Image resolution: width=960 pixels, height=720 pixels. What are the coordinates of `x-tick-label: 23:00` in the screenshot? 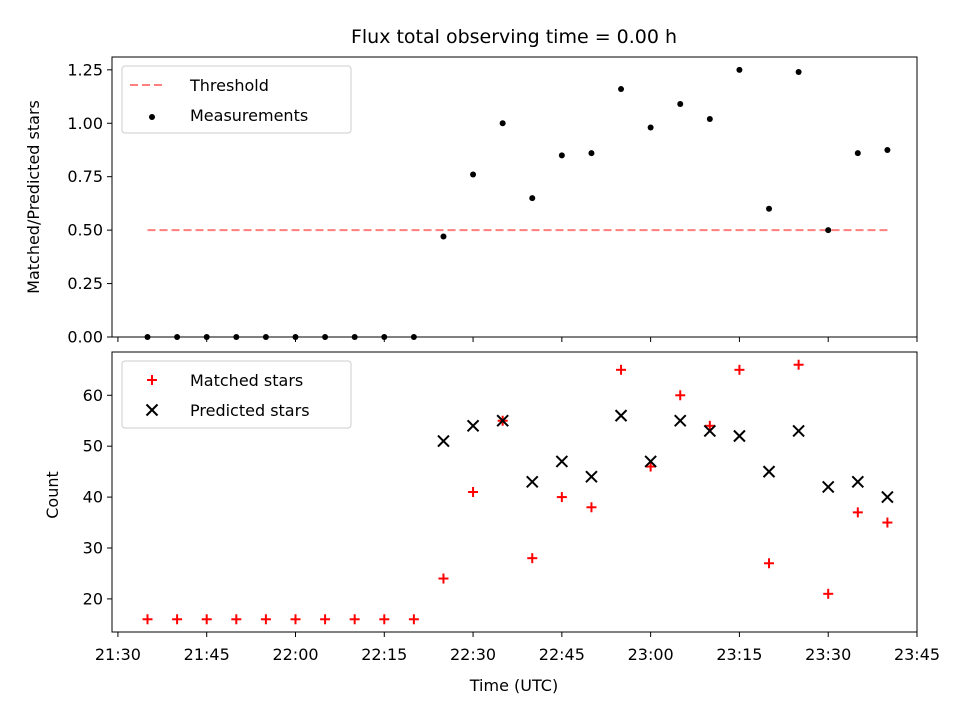 It's located at (651, 654).